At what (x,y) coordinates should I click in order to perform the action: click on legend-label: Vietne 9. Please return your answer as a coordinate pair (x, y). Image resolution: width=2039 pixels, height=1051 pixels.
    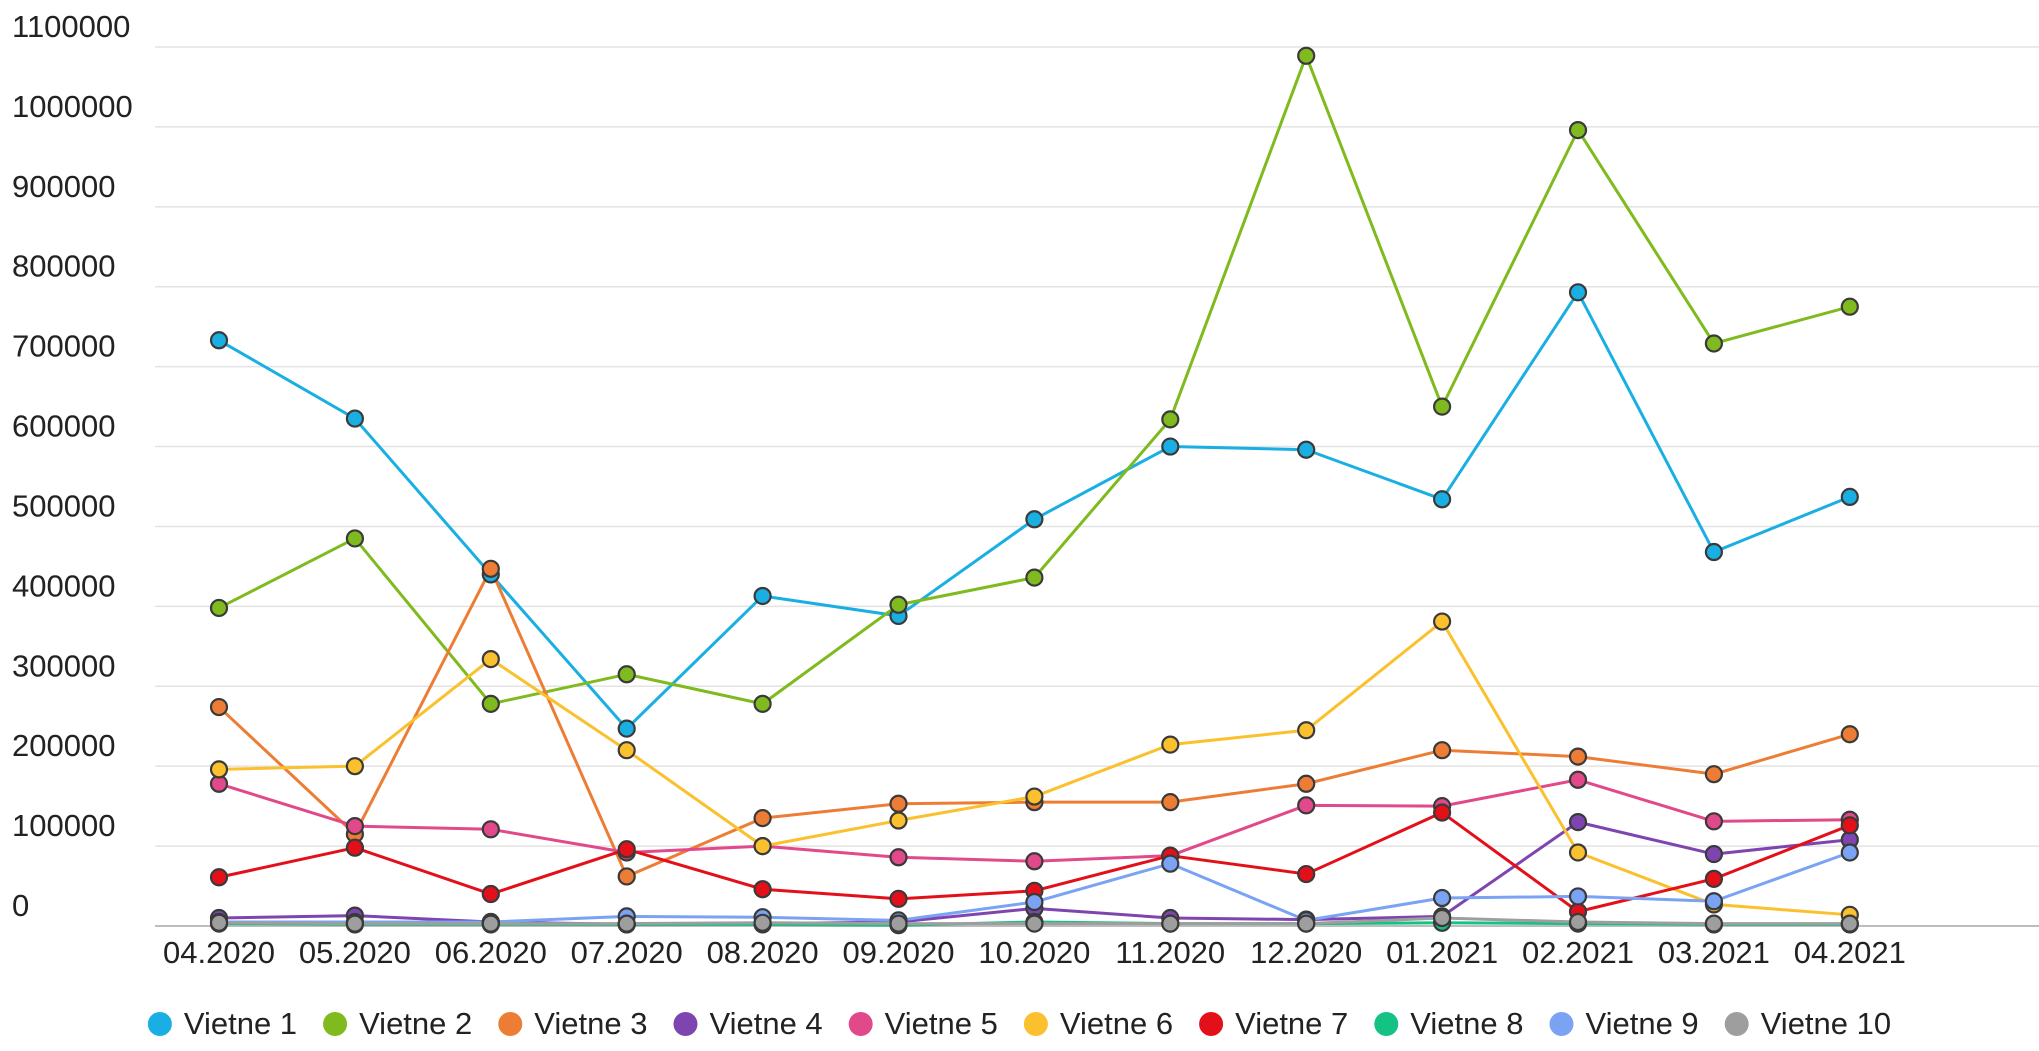
    Looking at the image, I should click on (1641, 1023).